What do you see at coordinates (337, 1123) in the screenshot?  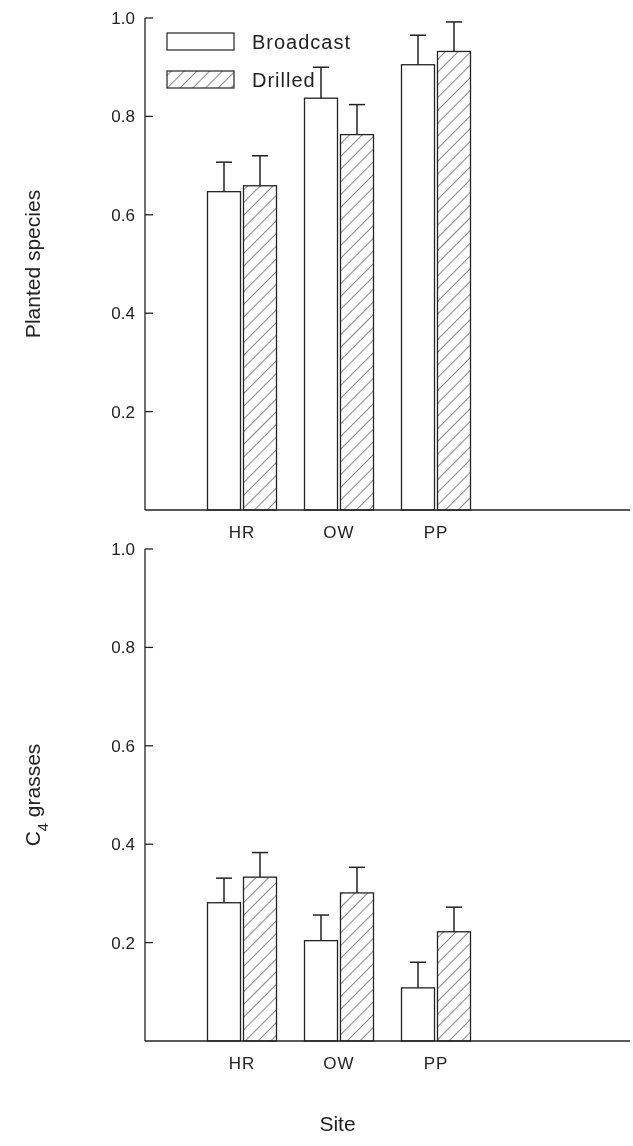 I see `x-axis-title: Site` at bounding box center [337, 1123].